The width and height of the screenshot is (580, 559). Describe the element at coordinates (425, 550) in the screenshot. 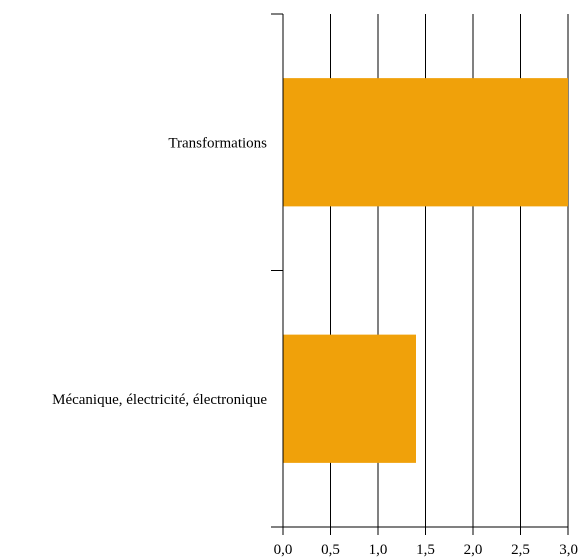

I see `x-tick-label: 1,5` at that location.